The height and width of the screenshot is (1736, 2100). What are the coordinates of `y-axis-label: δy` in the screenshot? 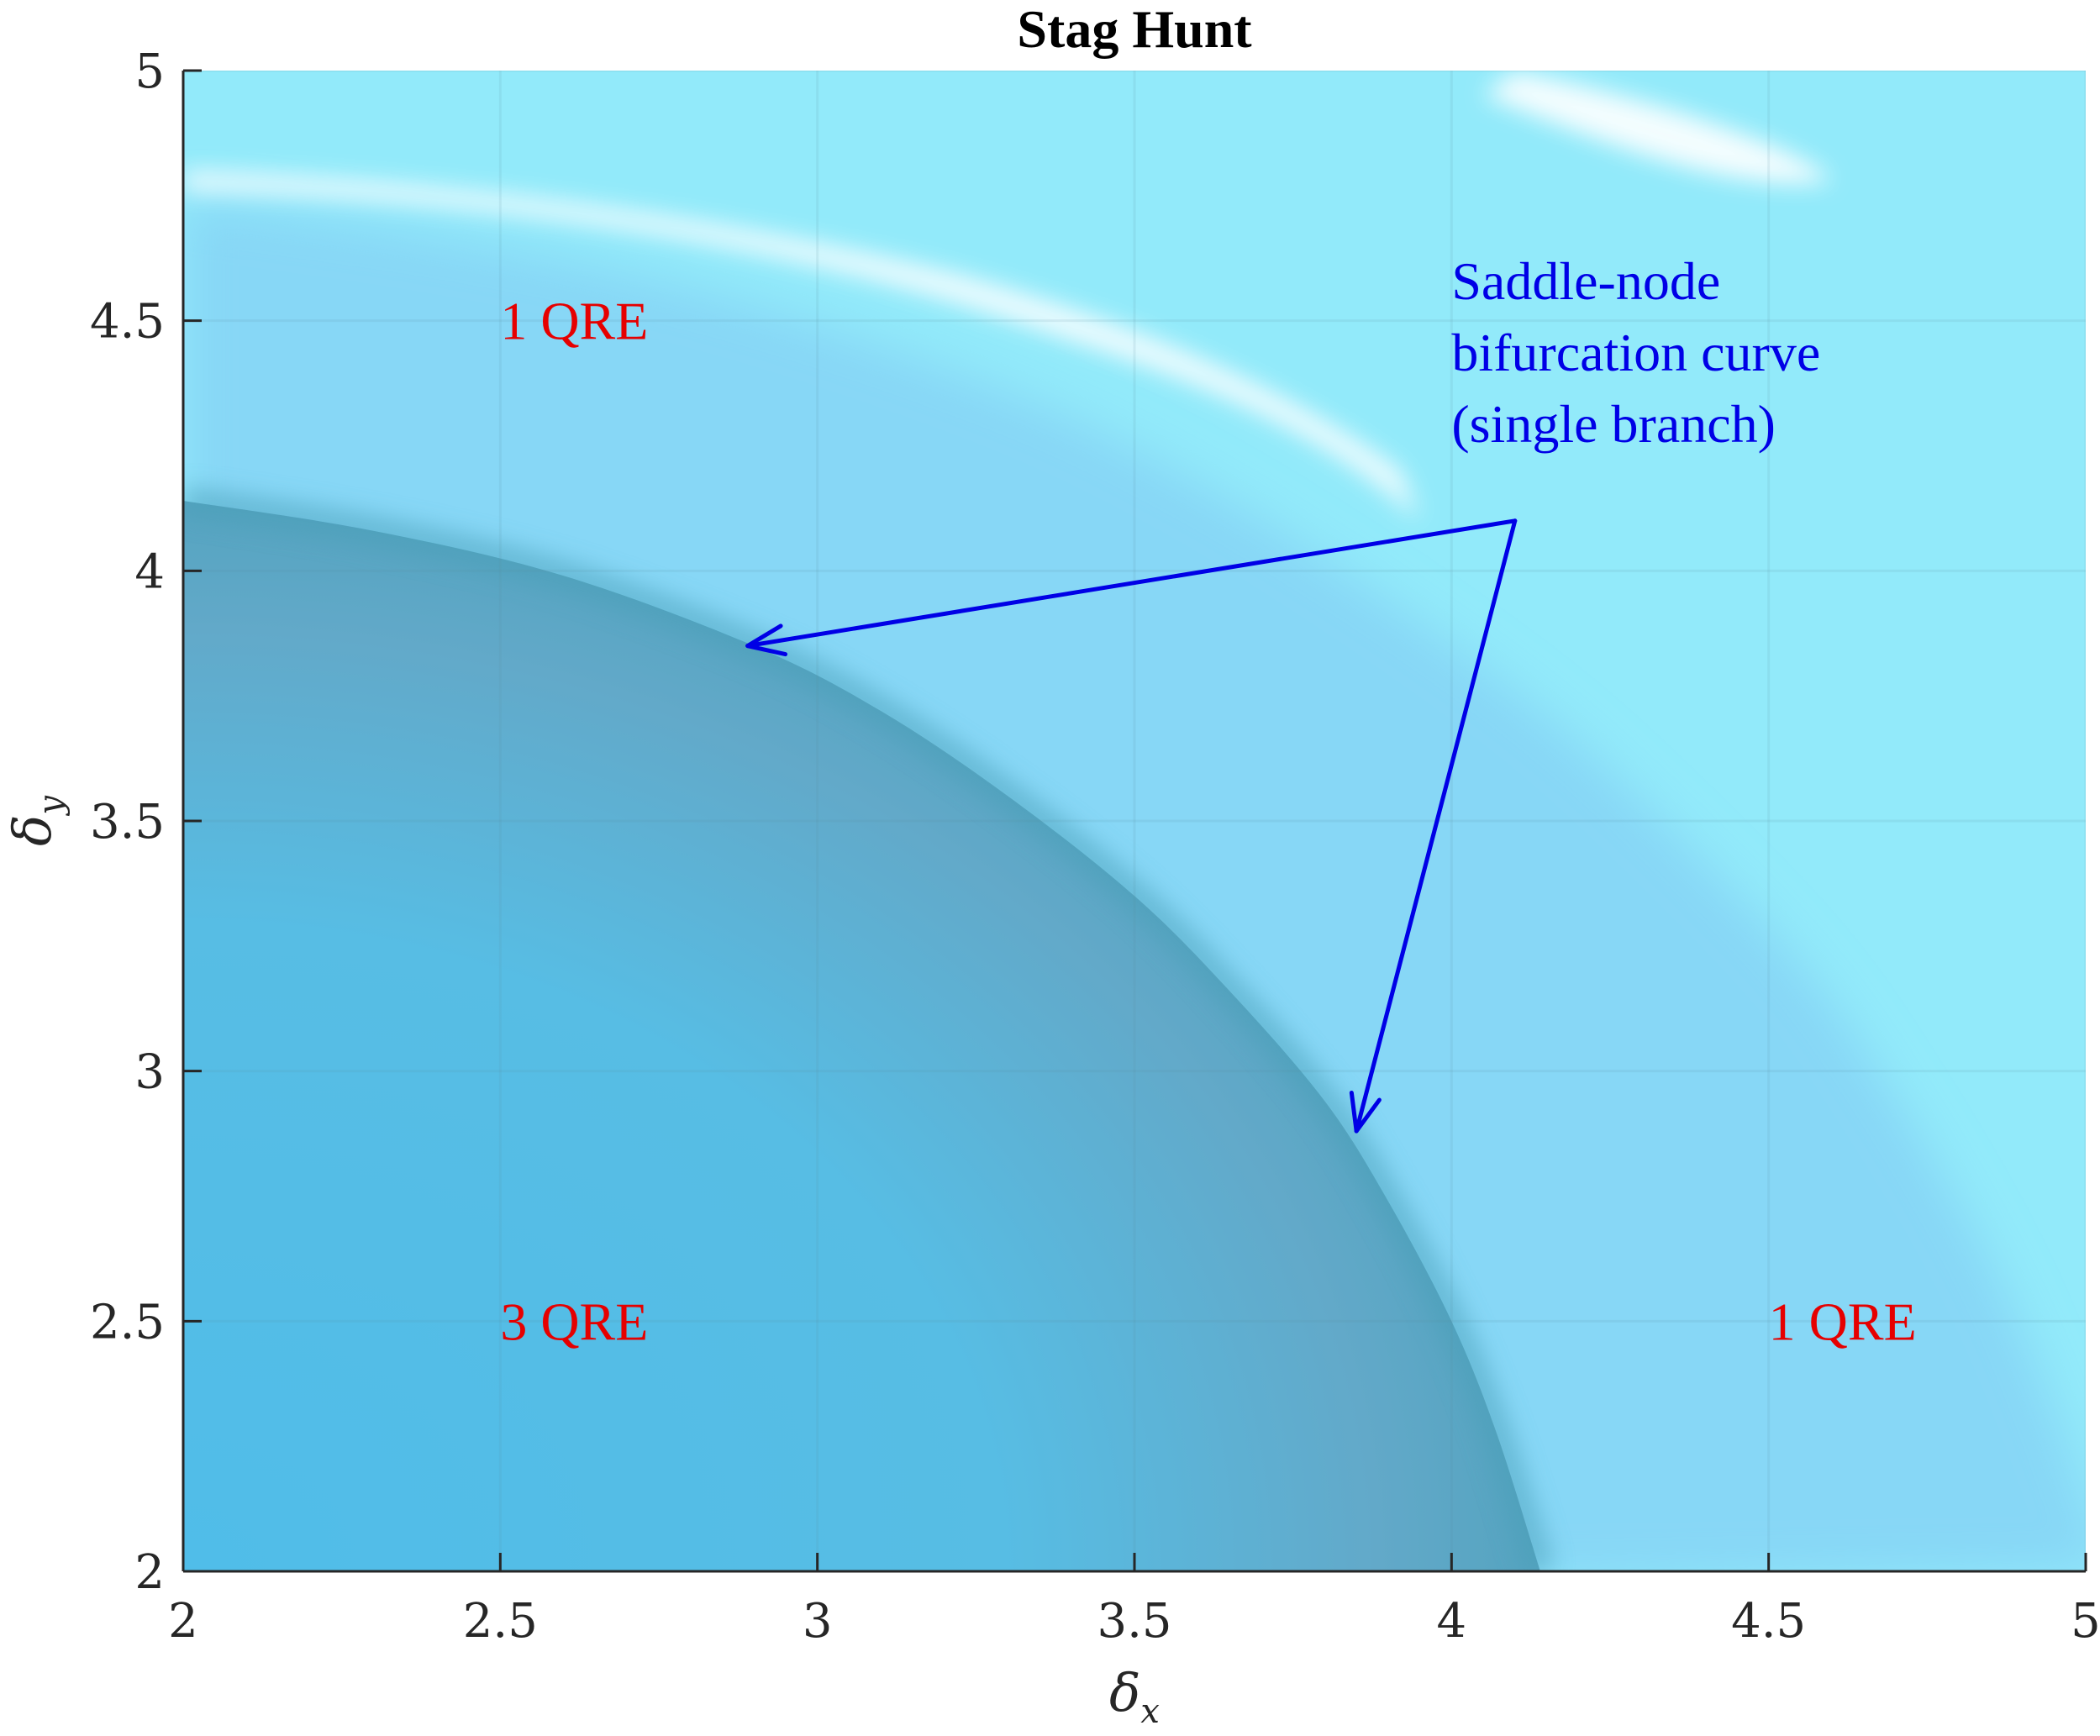 It's located at (36, 820).